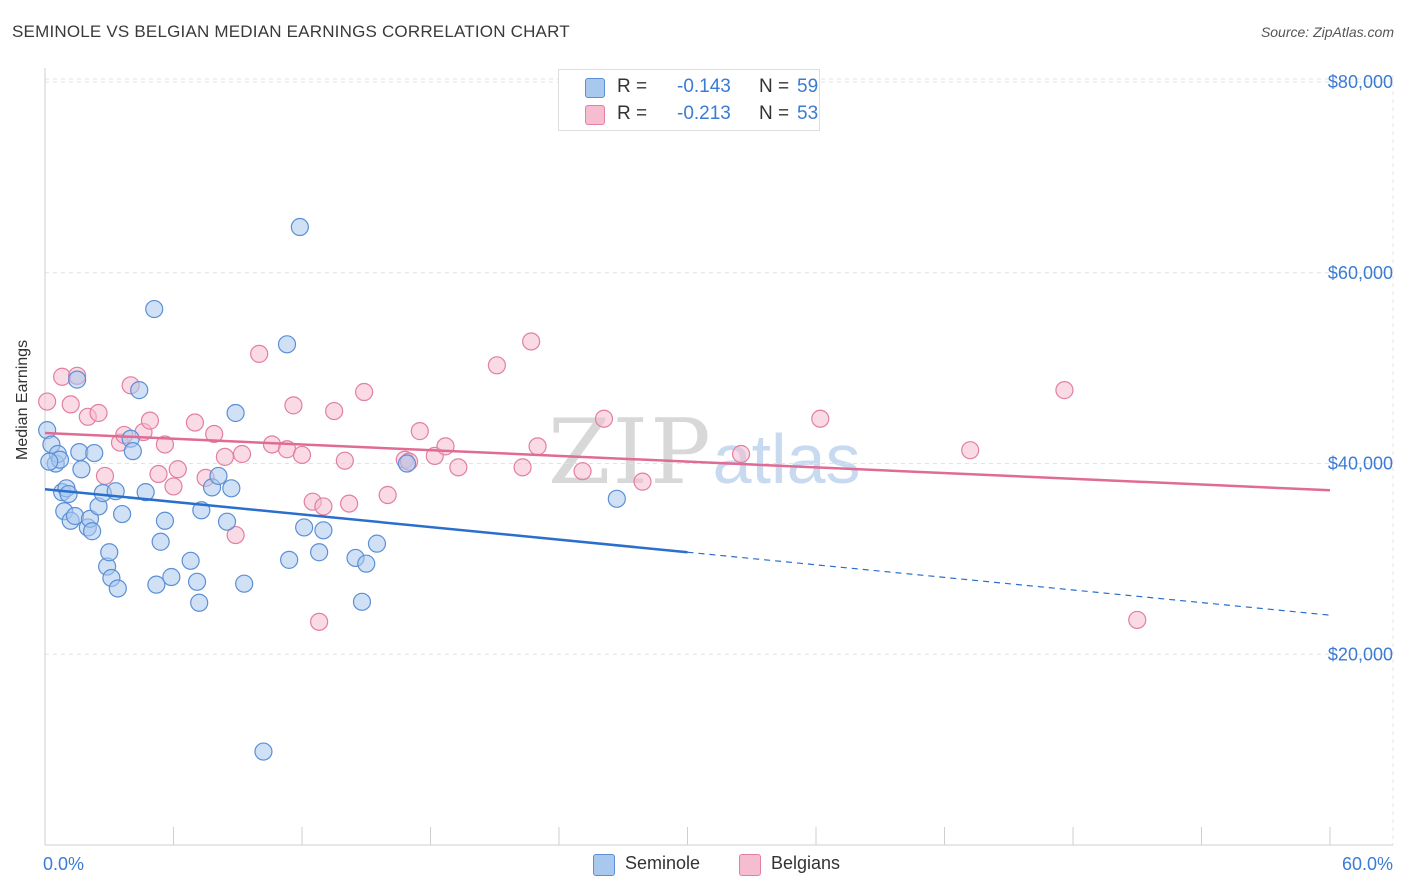 Image resolution: width=1406 pixels, height=892 pixels. What do you see at coordinates (704, 113) in the screenshot?
I see `r-value: -0.213` at bounding box center [704, 113].